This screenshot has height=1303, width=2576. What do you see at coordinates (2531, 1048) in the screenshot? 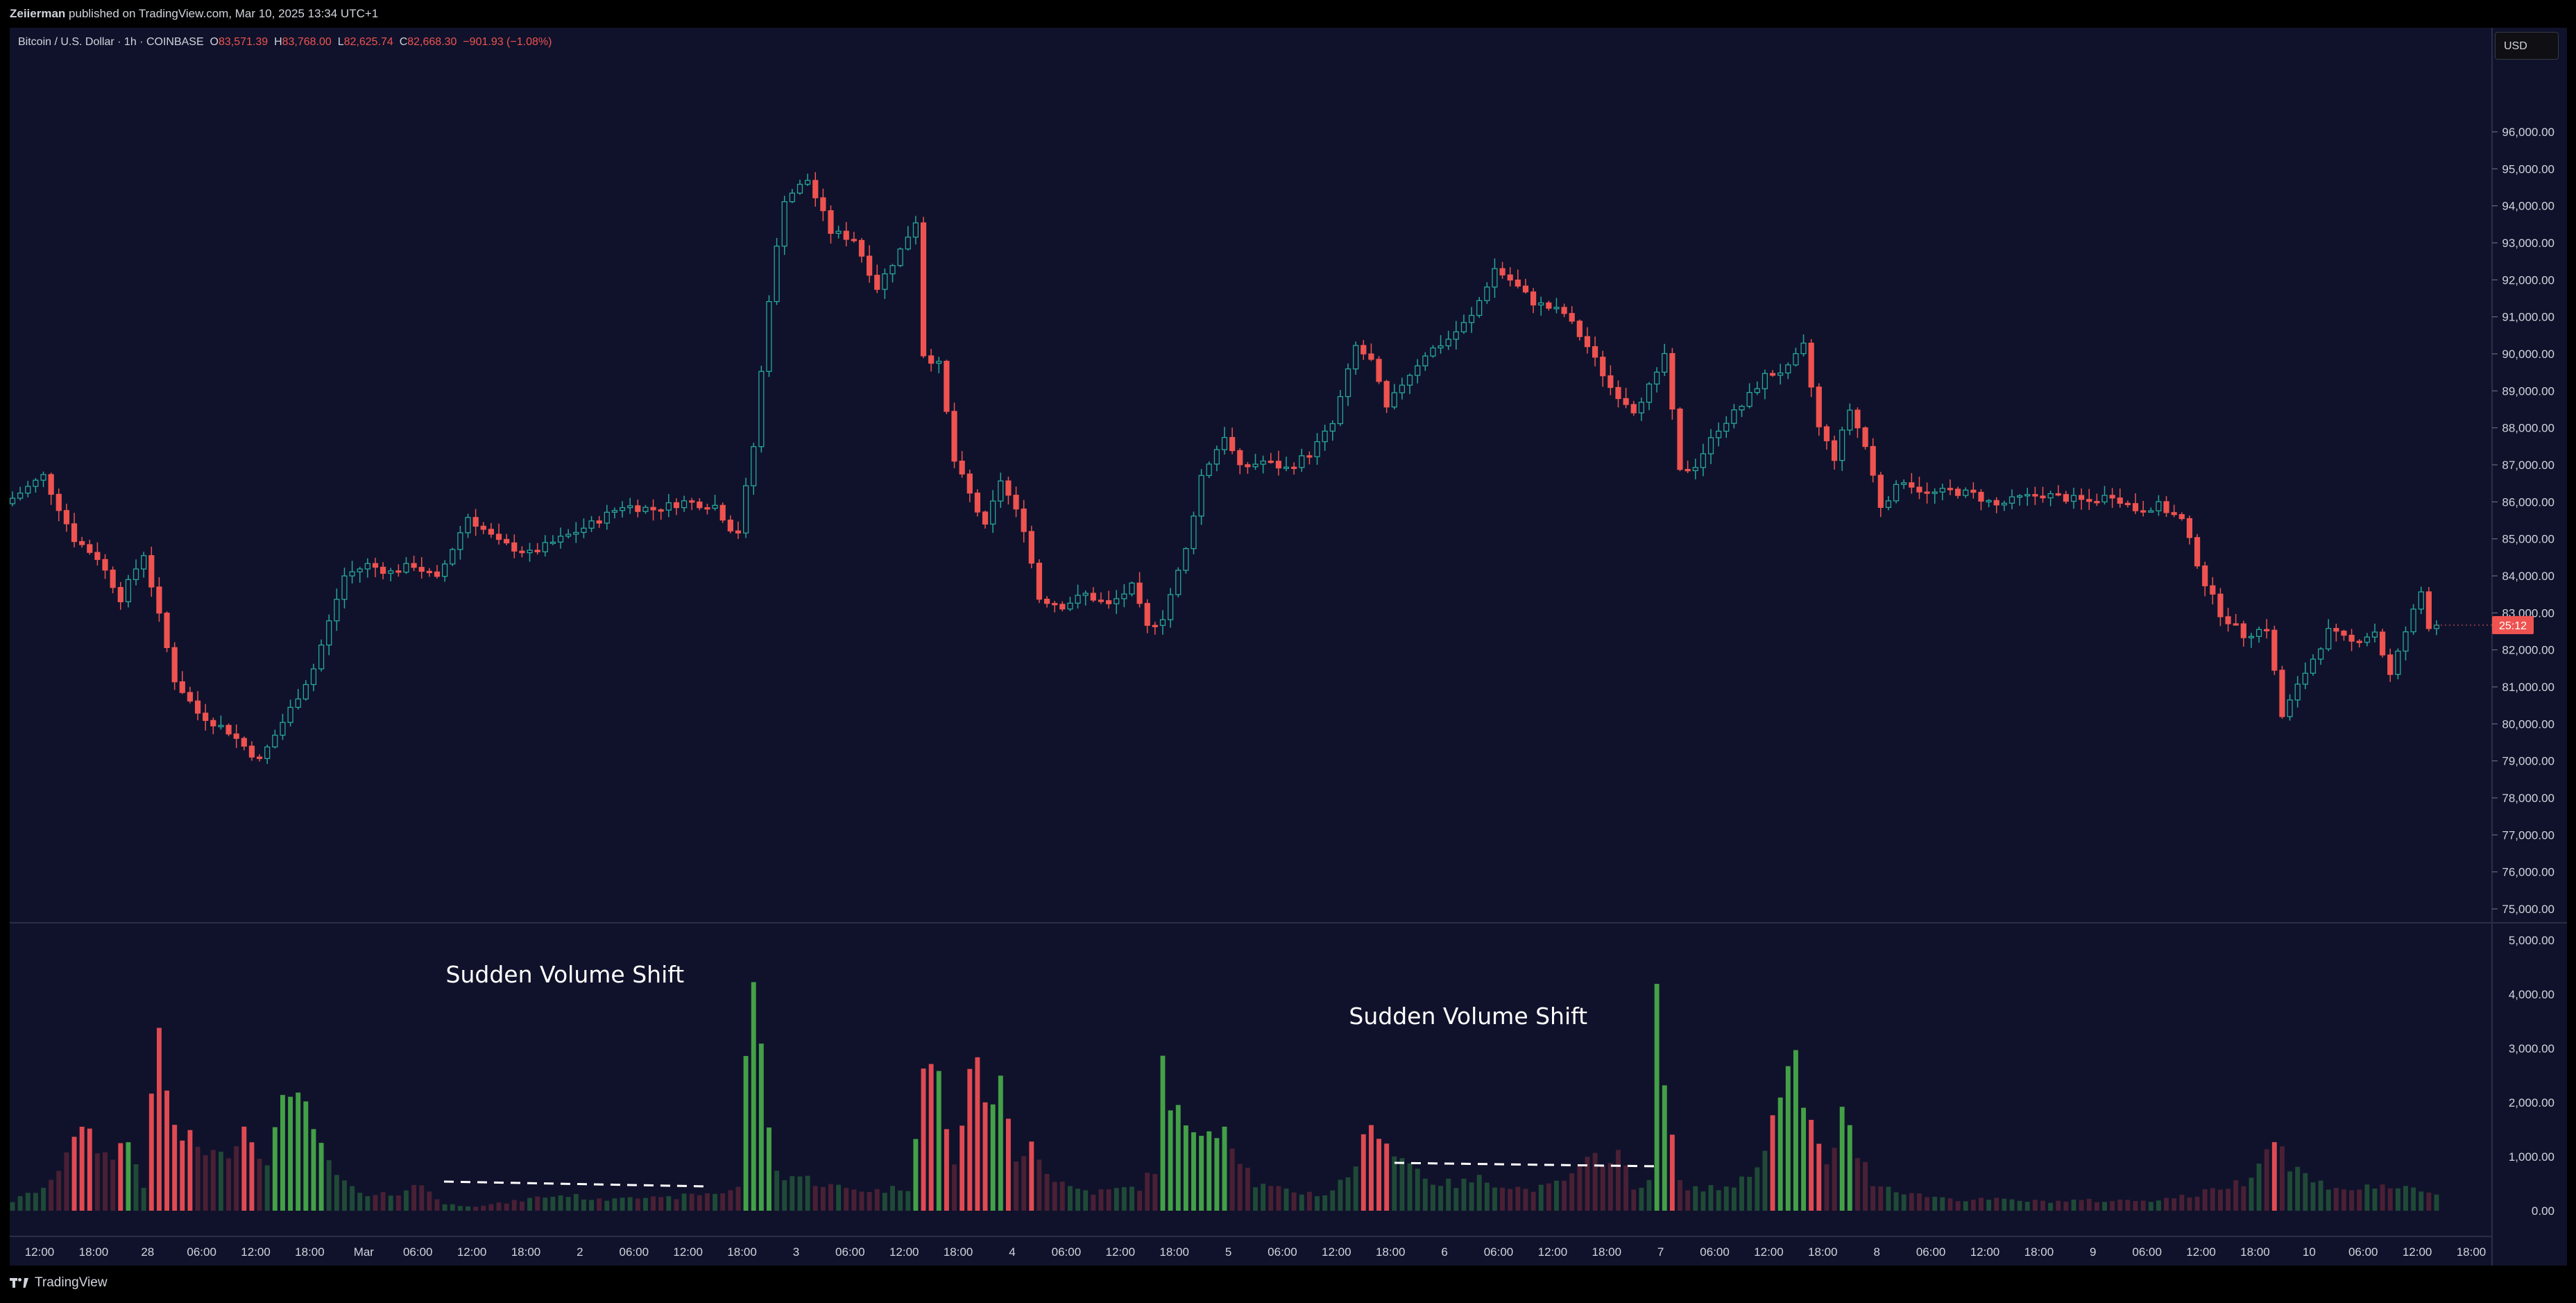
I see `volume-tick-label: 3,000.00` at bounding box center [2531, 1048].